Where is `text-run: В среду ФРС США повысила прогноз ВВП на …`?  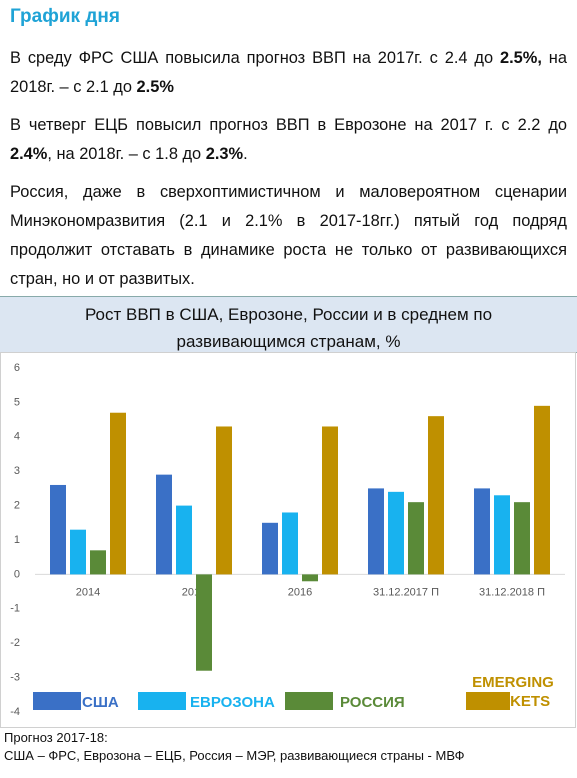 text-run: В среду ФРС США повысила прогноз ВВП на … is located at coordinates (255, 58).